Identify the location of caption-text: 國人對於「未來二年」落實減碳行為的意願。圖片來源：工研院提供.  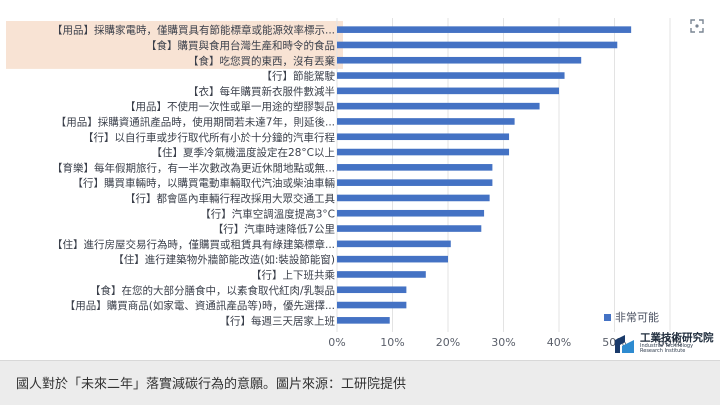
(211, 384).